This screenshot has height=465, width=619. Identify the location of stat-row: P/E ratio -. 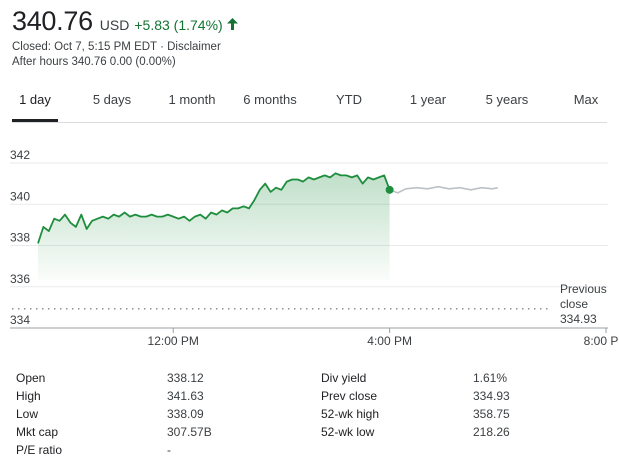
(313, 450).